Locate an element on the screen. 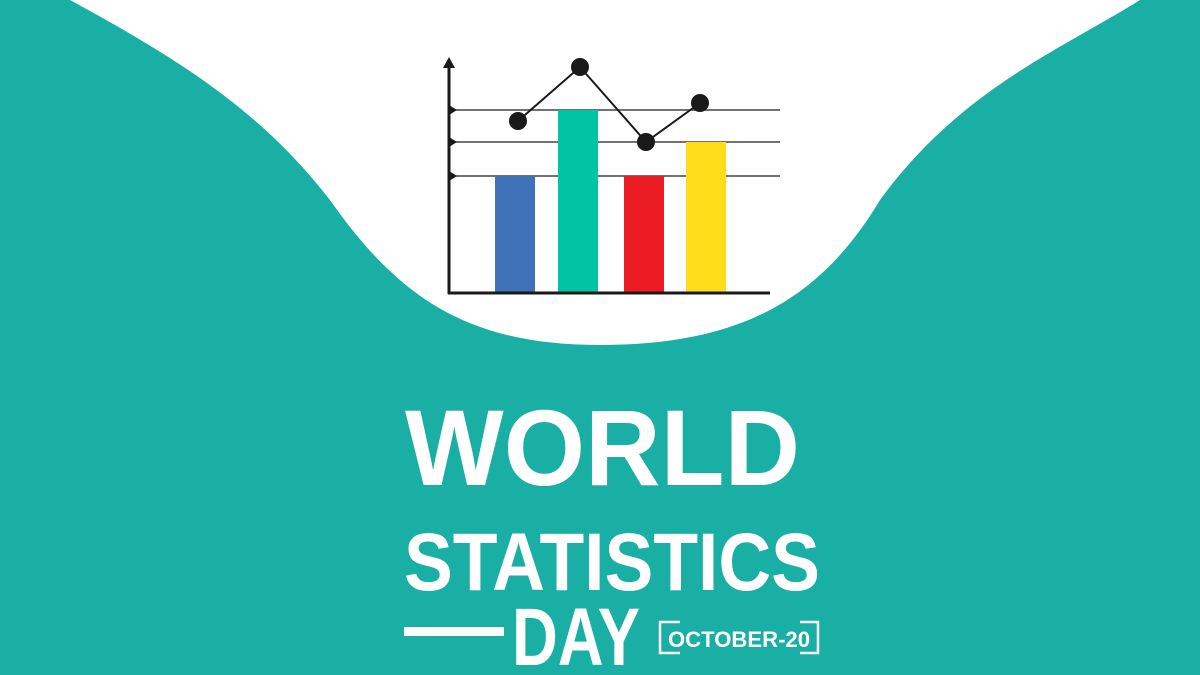 This screenshot has width=1200, height=675. chart-illustration is located at coordinates (611, 176).